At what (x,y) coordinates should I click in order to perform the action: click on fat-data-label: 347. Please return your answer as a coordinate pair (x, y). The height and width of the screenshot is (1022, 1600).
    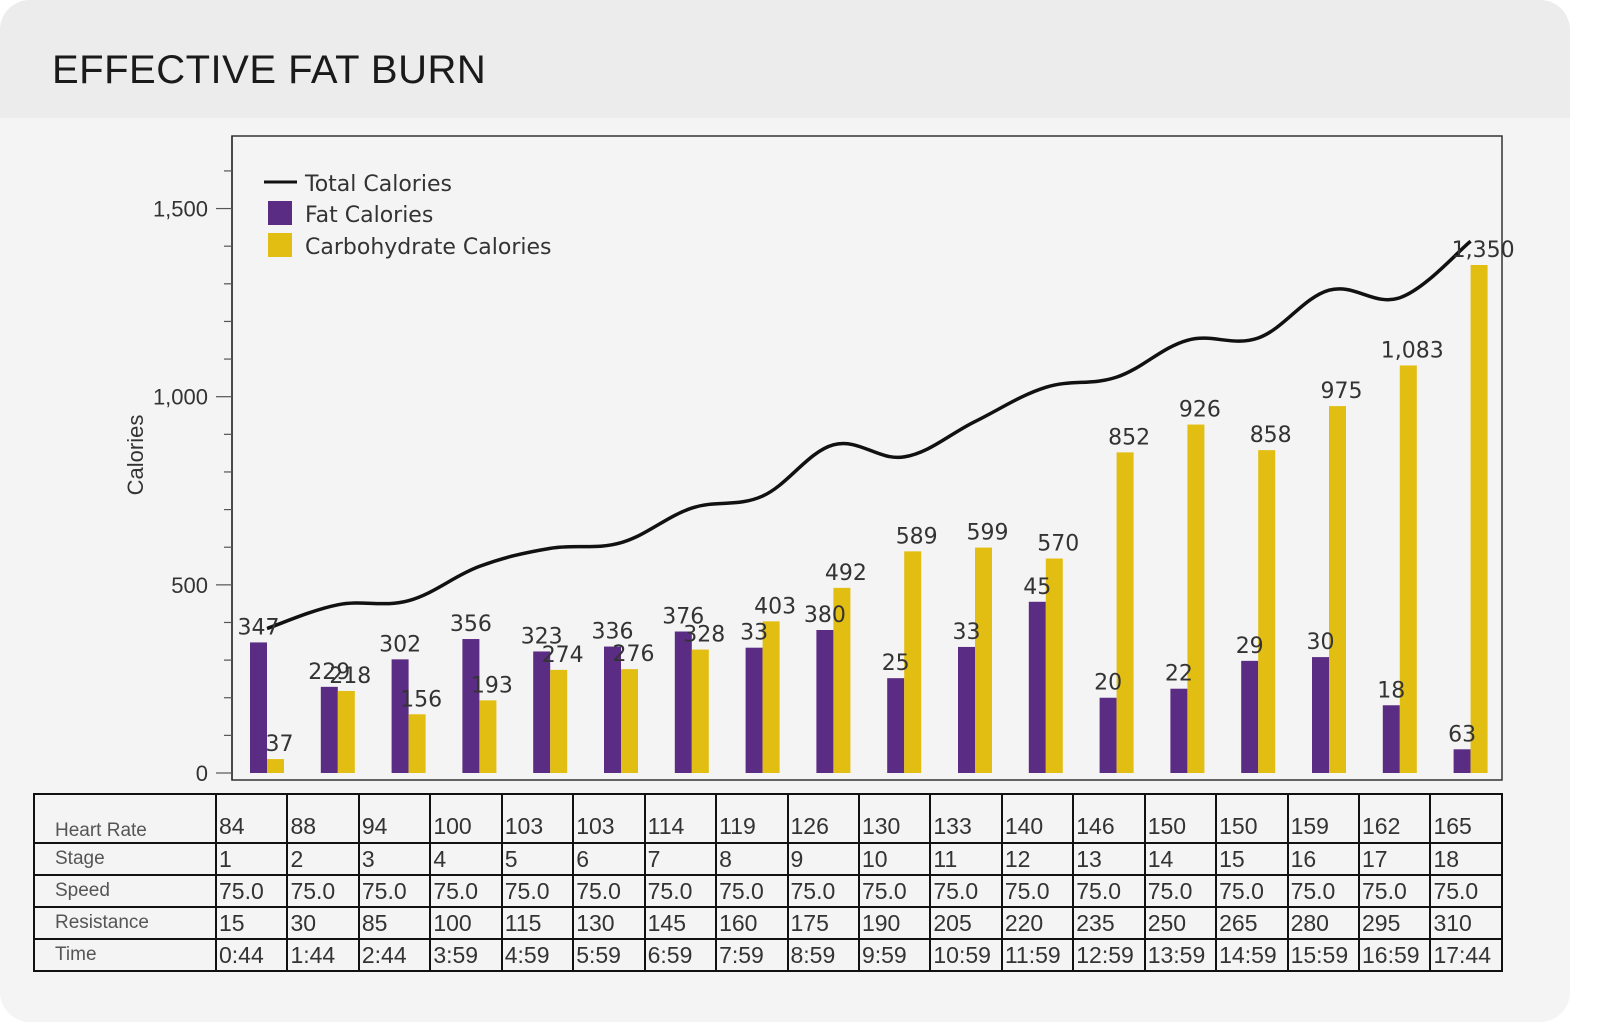
    Looking at the image, I should click on (259, 627).